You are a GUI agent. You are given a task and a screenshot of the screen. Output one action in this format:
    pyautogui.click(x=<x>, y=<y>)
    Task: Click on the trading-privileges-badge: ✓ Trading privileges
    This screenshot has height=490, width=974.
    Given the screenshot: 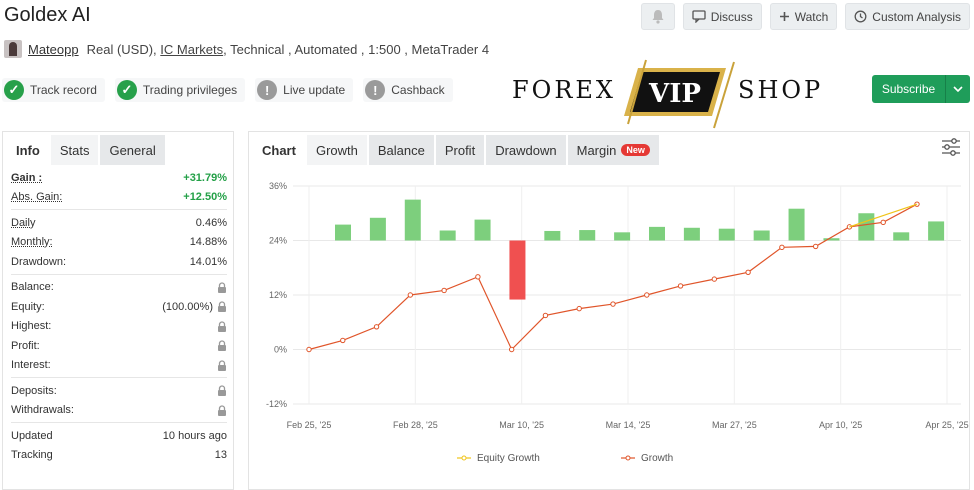 What is the action you would take?
    pyautogui.click(x=180, y=90)
    